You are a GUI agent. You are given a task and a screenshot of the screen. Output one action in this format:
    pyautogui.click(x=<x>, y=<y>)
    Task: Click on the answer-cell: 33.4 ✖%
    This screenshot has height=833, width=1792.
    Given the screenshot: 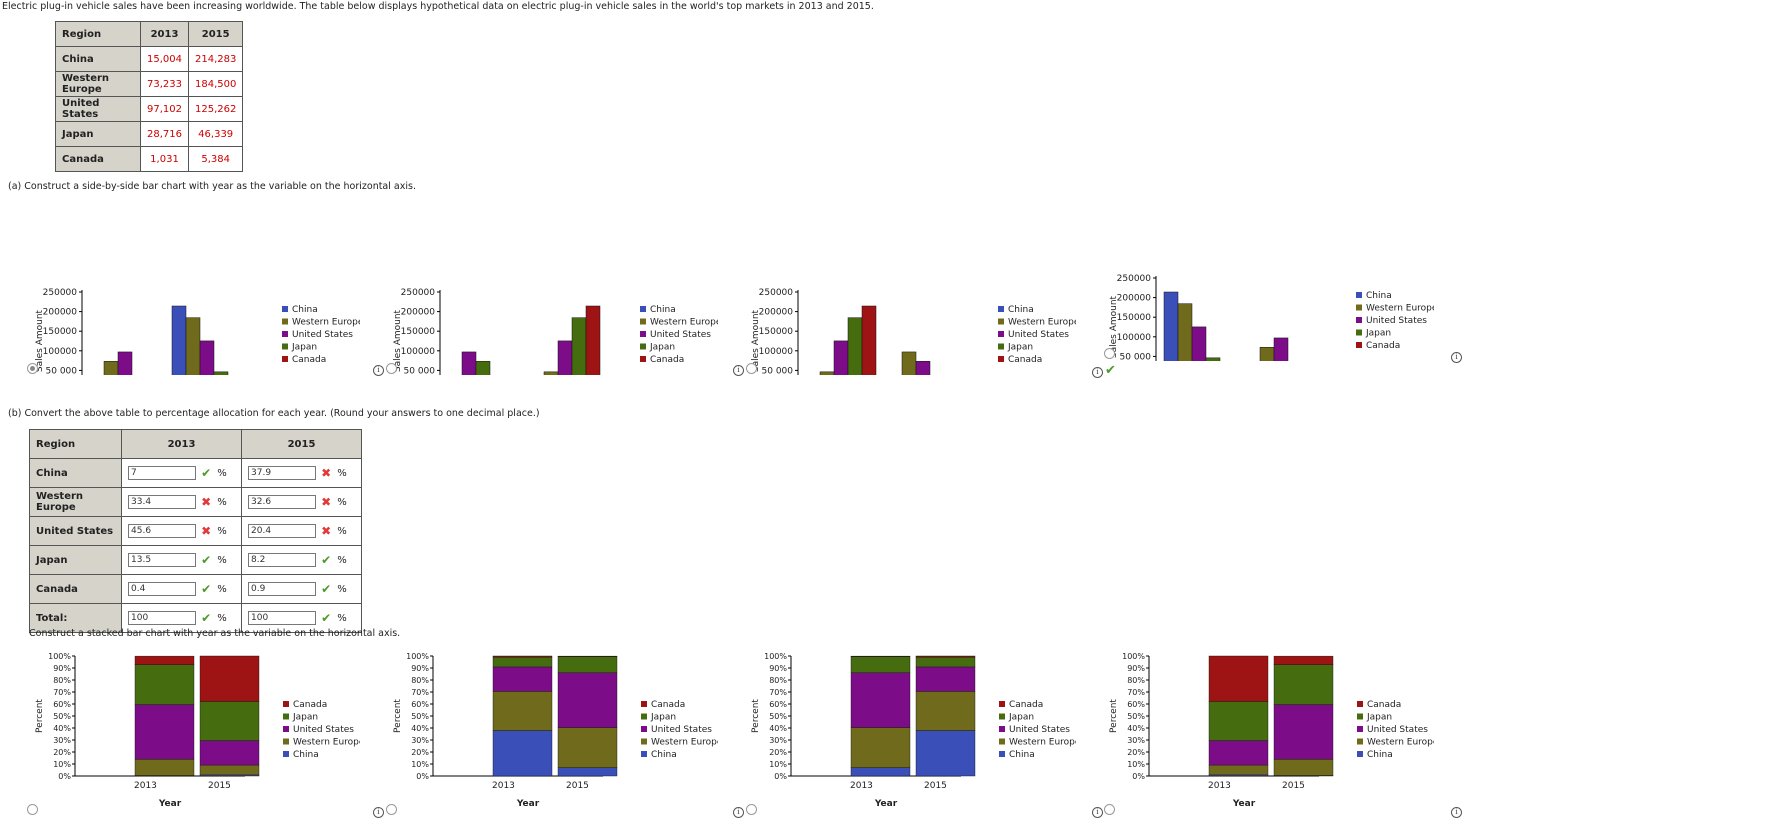 What is the action you would take?
    pyautogui.click(x=181, y=502)
    